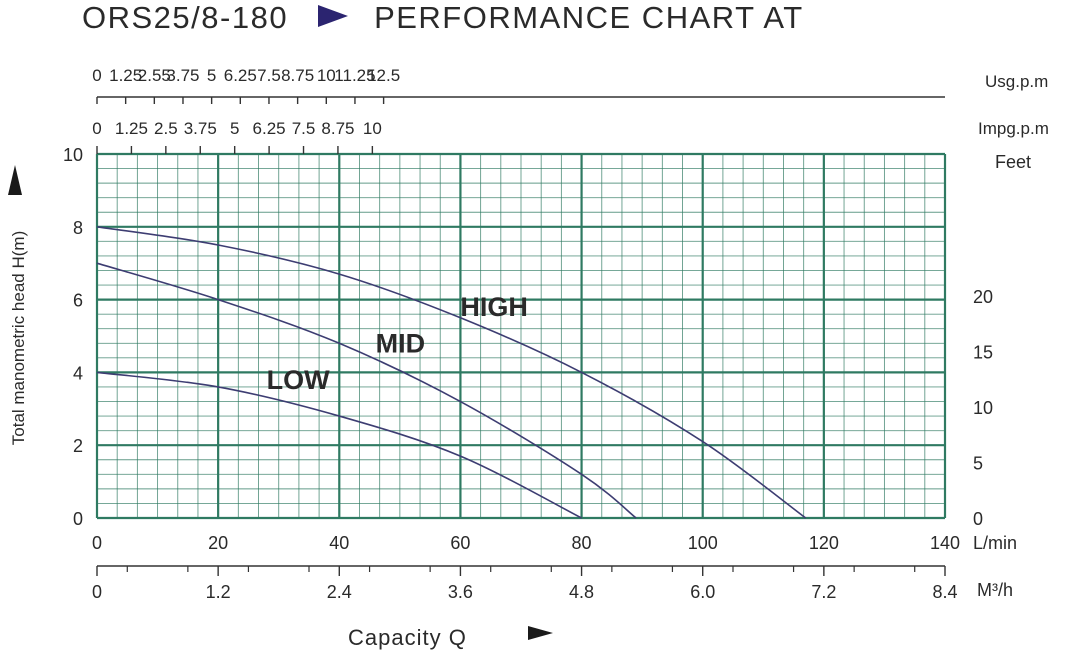  Describe the element at coordinates (494, 307) in the screenshot. I see `series-label-high: HIGH` at that location.